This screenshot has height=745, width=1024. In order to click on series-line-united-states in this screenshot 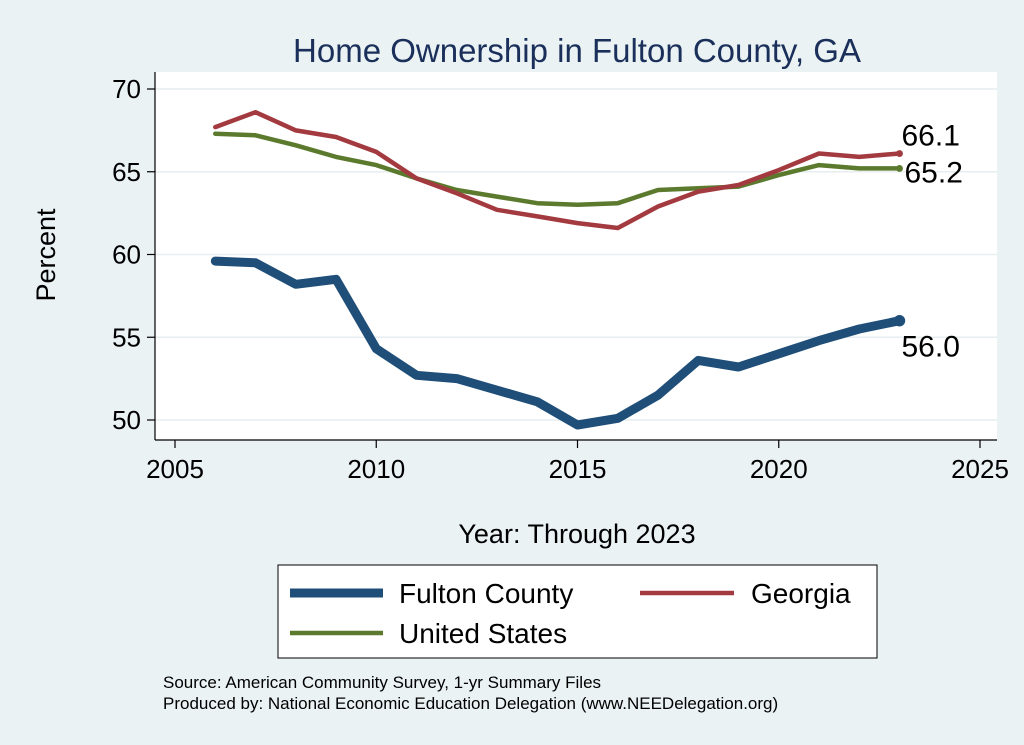, I will do `click(557, 169)`.